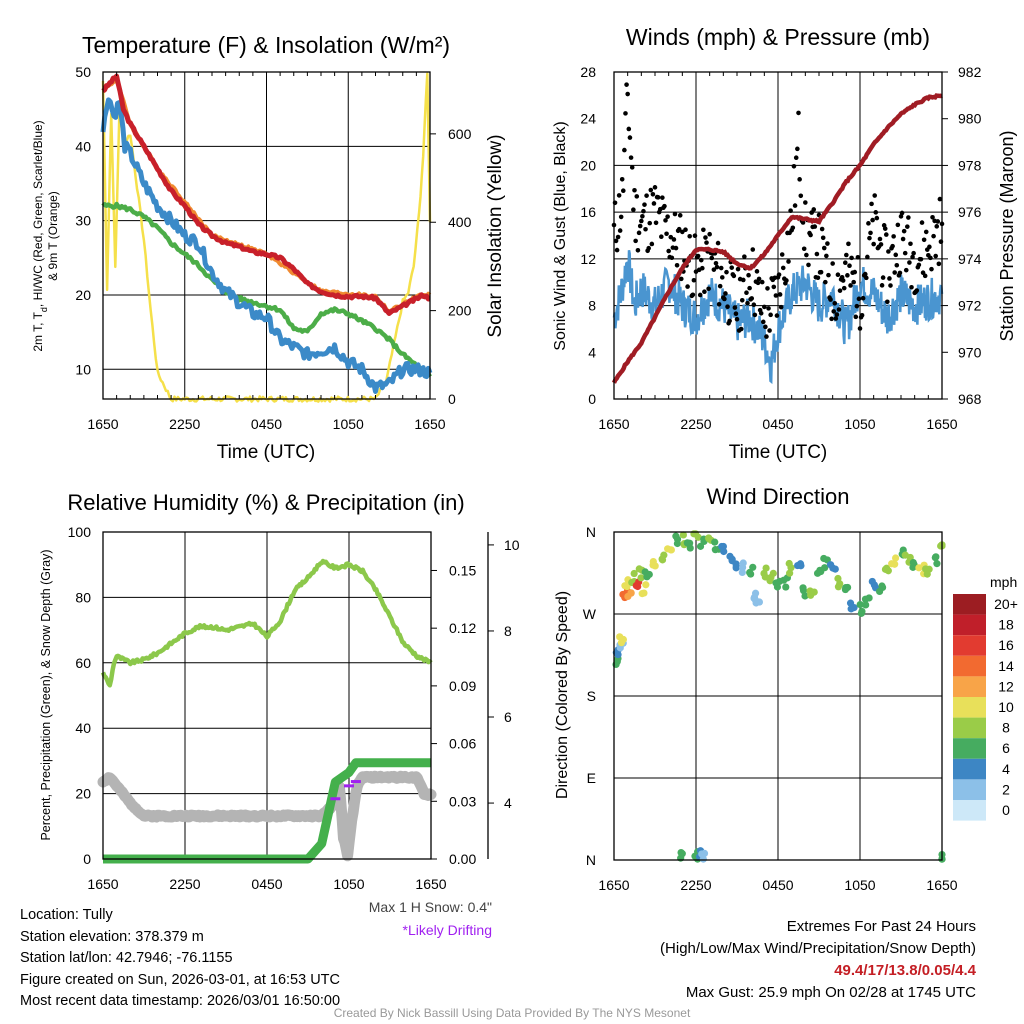 This screenshot has width=1024, height=1024. What do you see at coordinates (859, 885) in the screenshot?
I see `x-tick-label: 1050` at bounding box center [859, 885].